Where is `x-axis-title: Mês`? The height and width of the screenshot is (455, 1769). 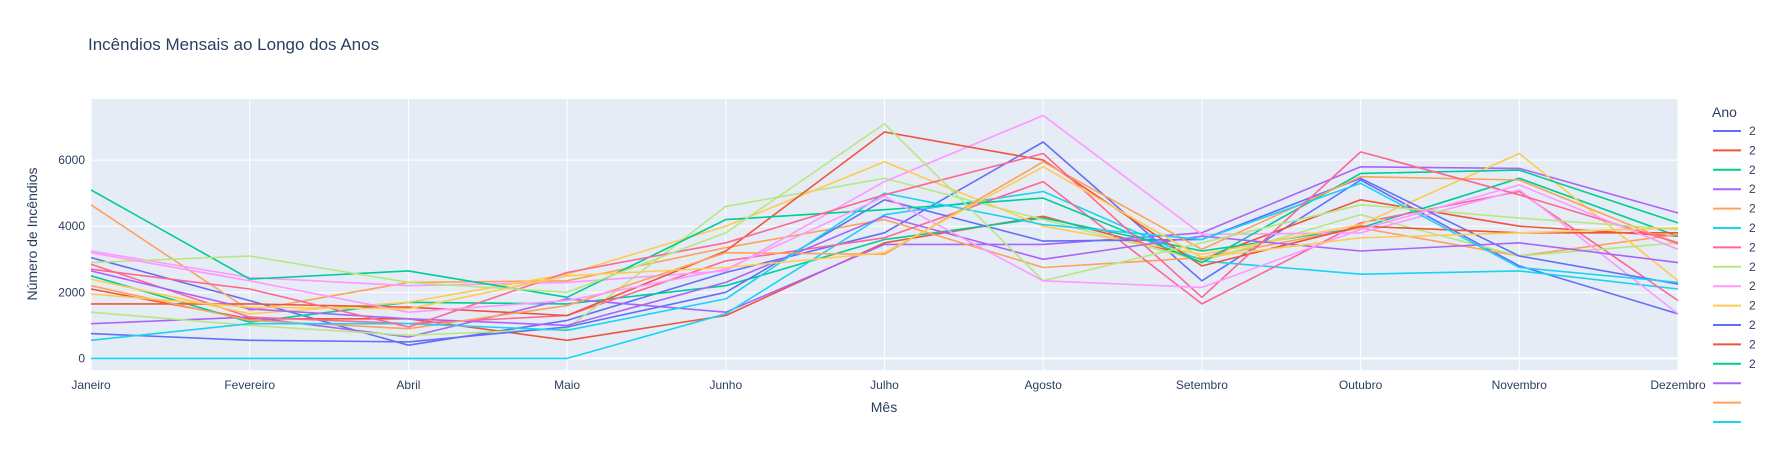
x-axis-title: Mês is located at coordinates (884, 407).